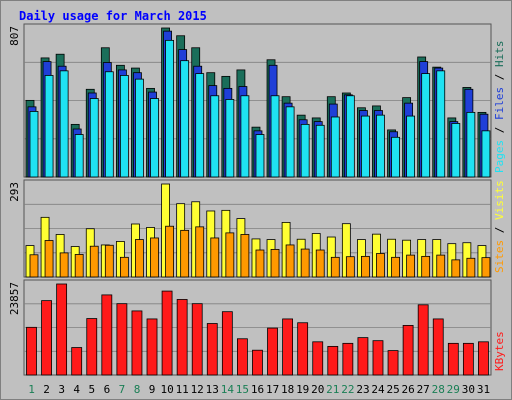 This screenshot has width=512, height=400. What do you see at coordinates (483, 389) in the screenshot?
I see `day-label: 31` at bounding box center [483, 389].